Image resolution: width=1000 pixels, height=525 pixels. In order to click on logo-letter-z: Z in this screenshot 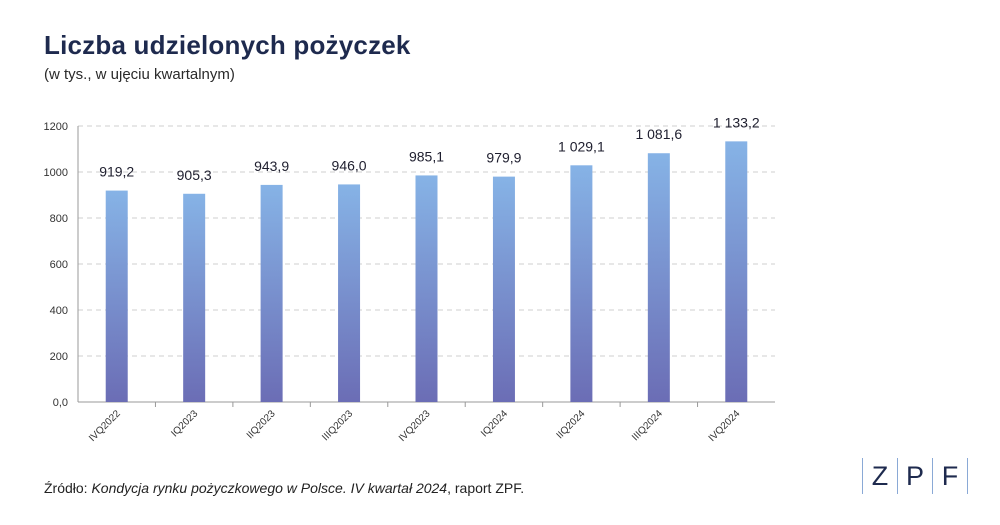, I will do `click(880, 476)`.